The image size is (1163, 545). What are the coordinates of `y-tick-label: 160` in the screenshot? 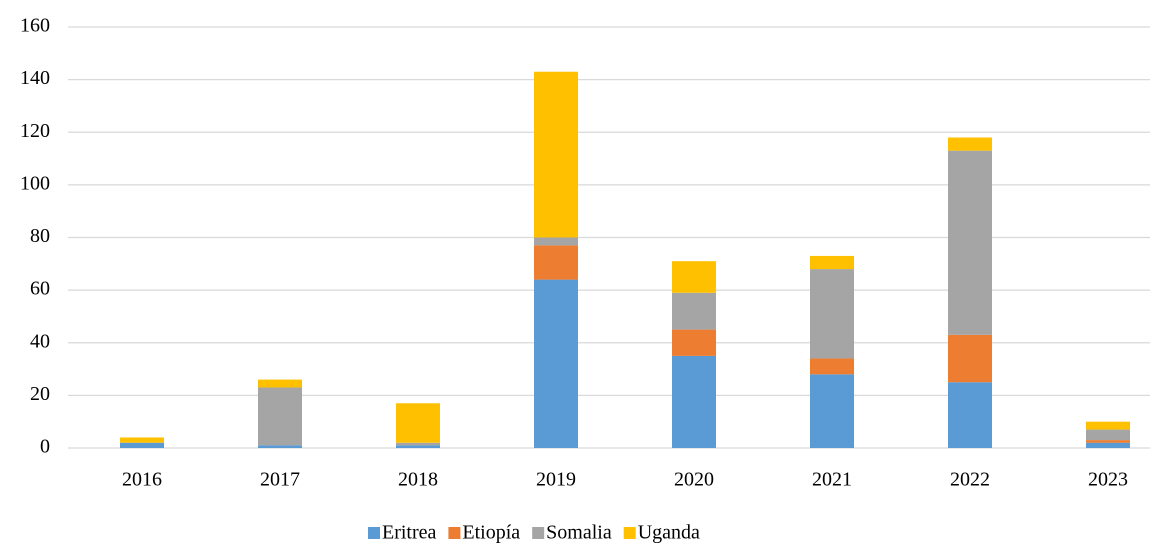 It's located at (35, 26).